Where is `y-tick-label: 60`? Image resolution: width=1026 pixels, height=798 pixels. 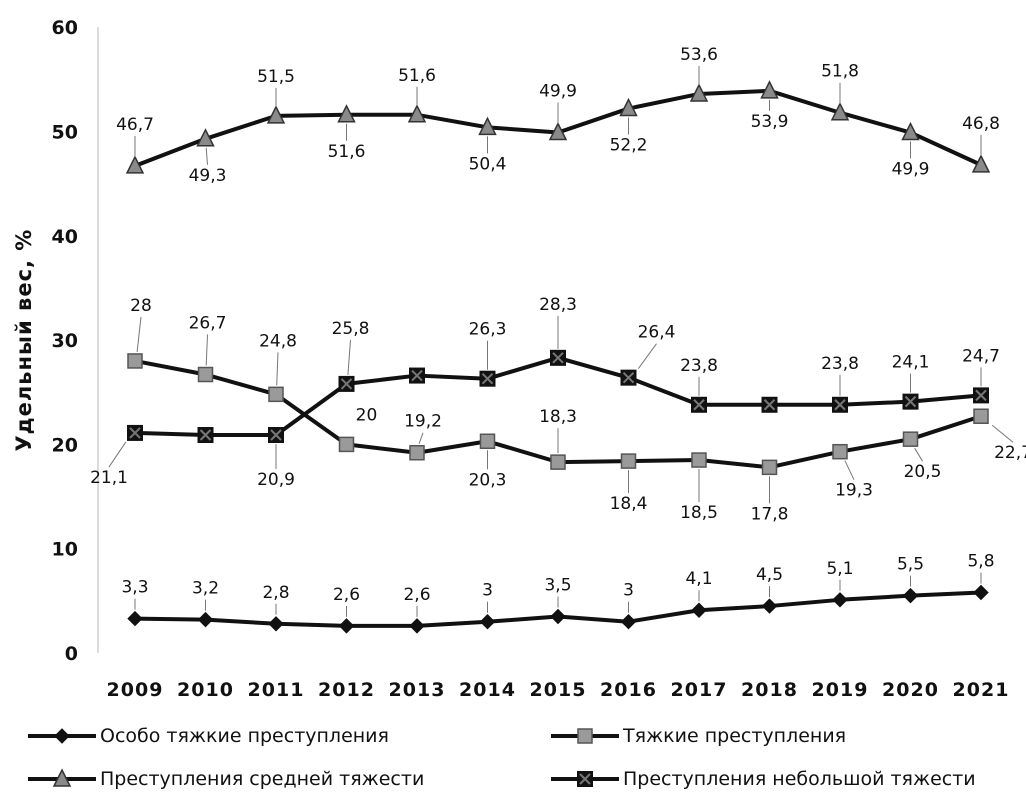
y-tick-label: 60 is located at coordinates (65, 28).